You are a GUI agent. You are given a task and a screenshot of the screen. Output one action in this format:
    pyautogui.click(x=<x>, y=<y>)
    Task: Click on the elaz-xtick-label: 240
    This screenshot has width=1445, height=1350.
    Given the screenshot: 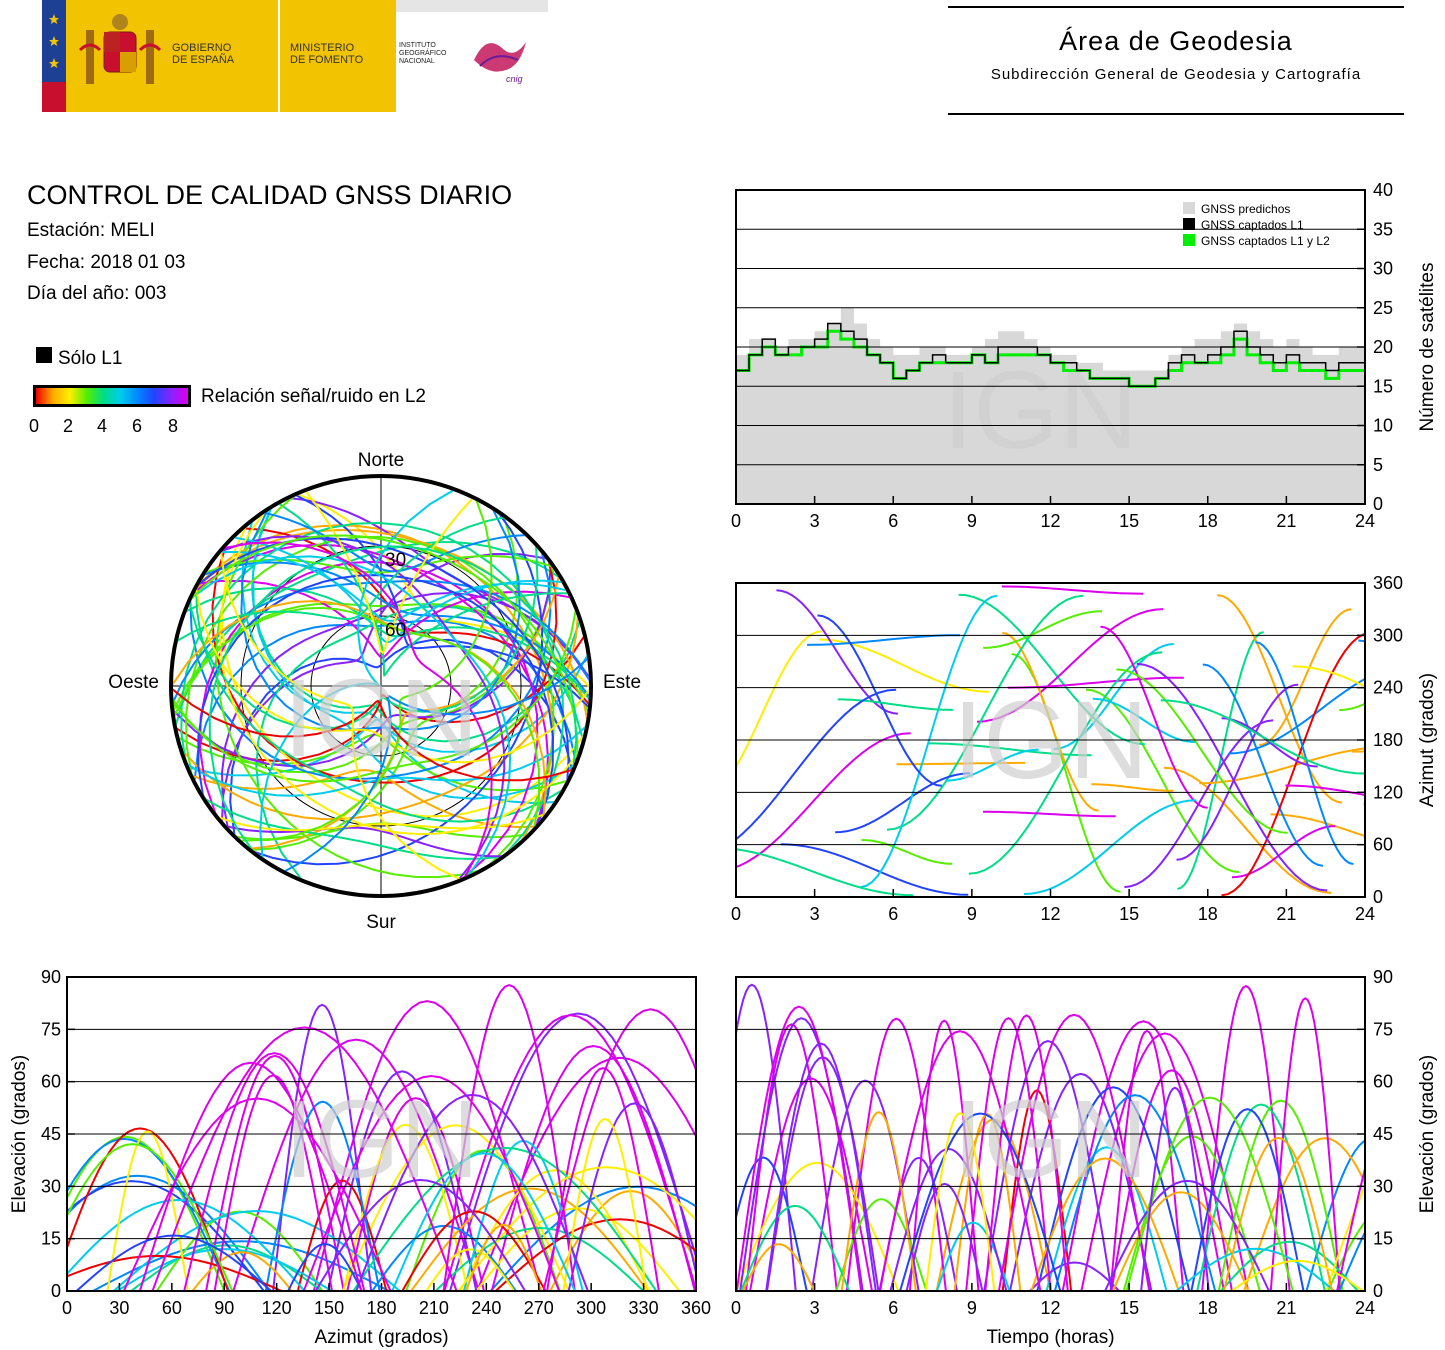 What is the action you would take?
    pyautogui.click(x=486, y=1308)
    